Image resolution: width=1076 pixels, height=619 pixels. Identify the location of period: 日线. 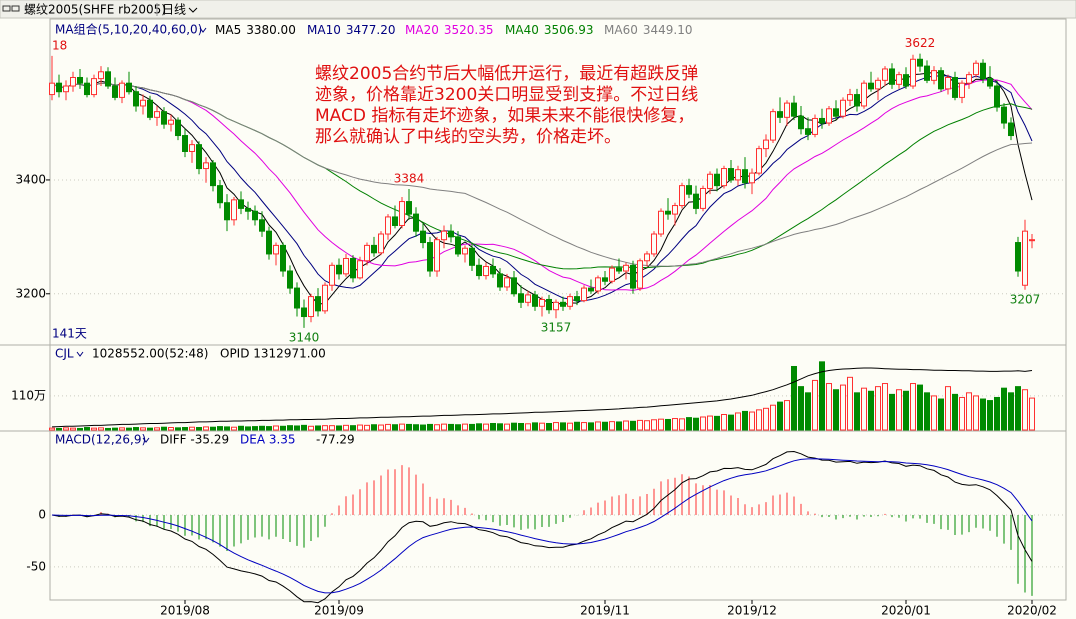
(174, 10).